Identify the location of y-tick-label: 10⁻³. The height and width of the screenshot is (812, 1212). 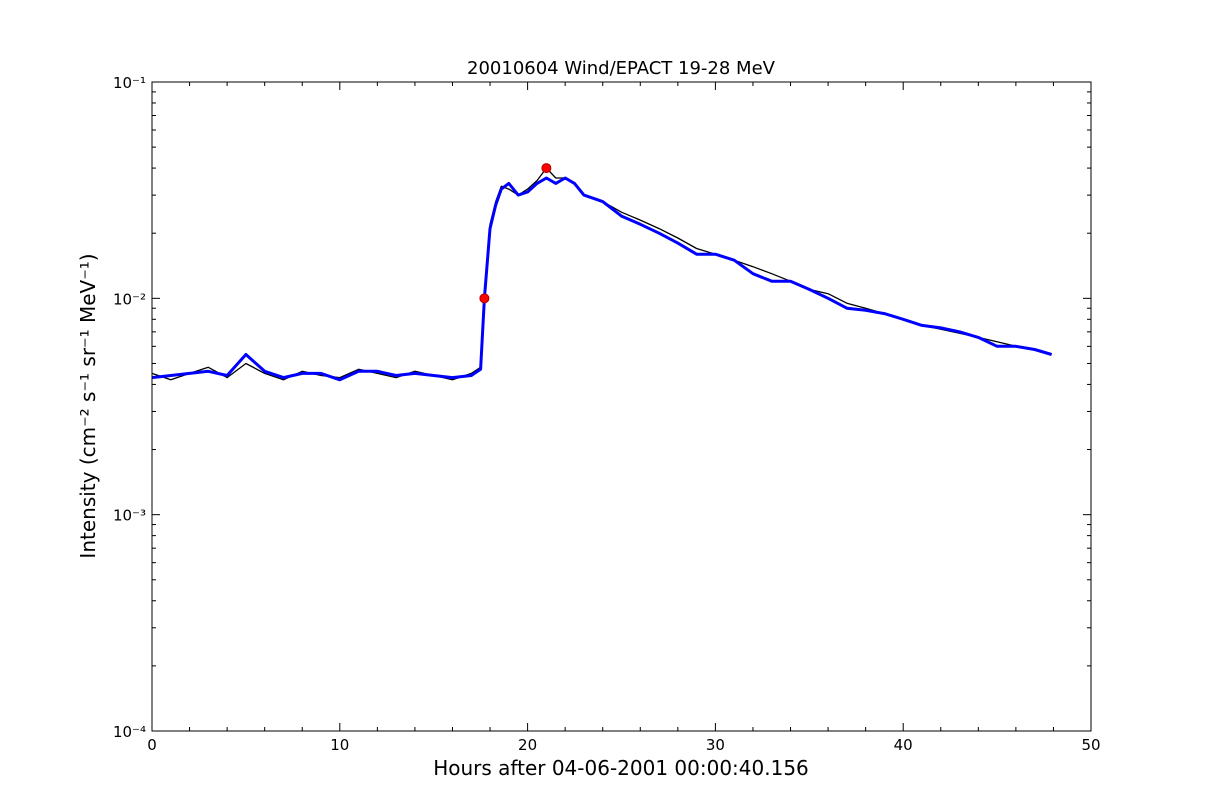
(129, 516).